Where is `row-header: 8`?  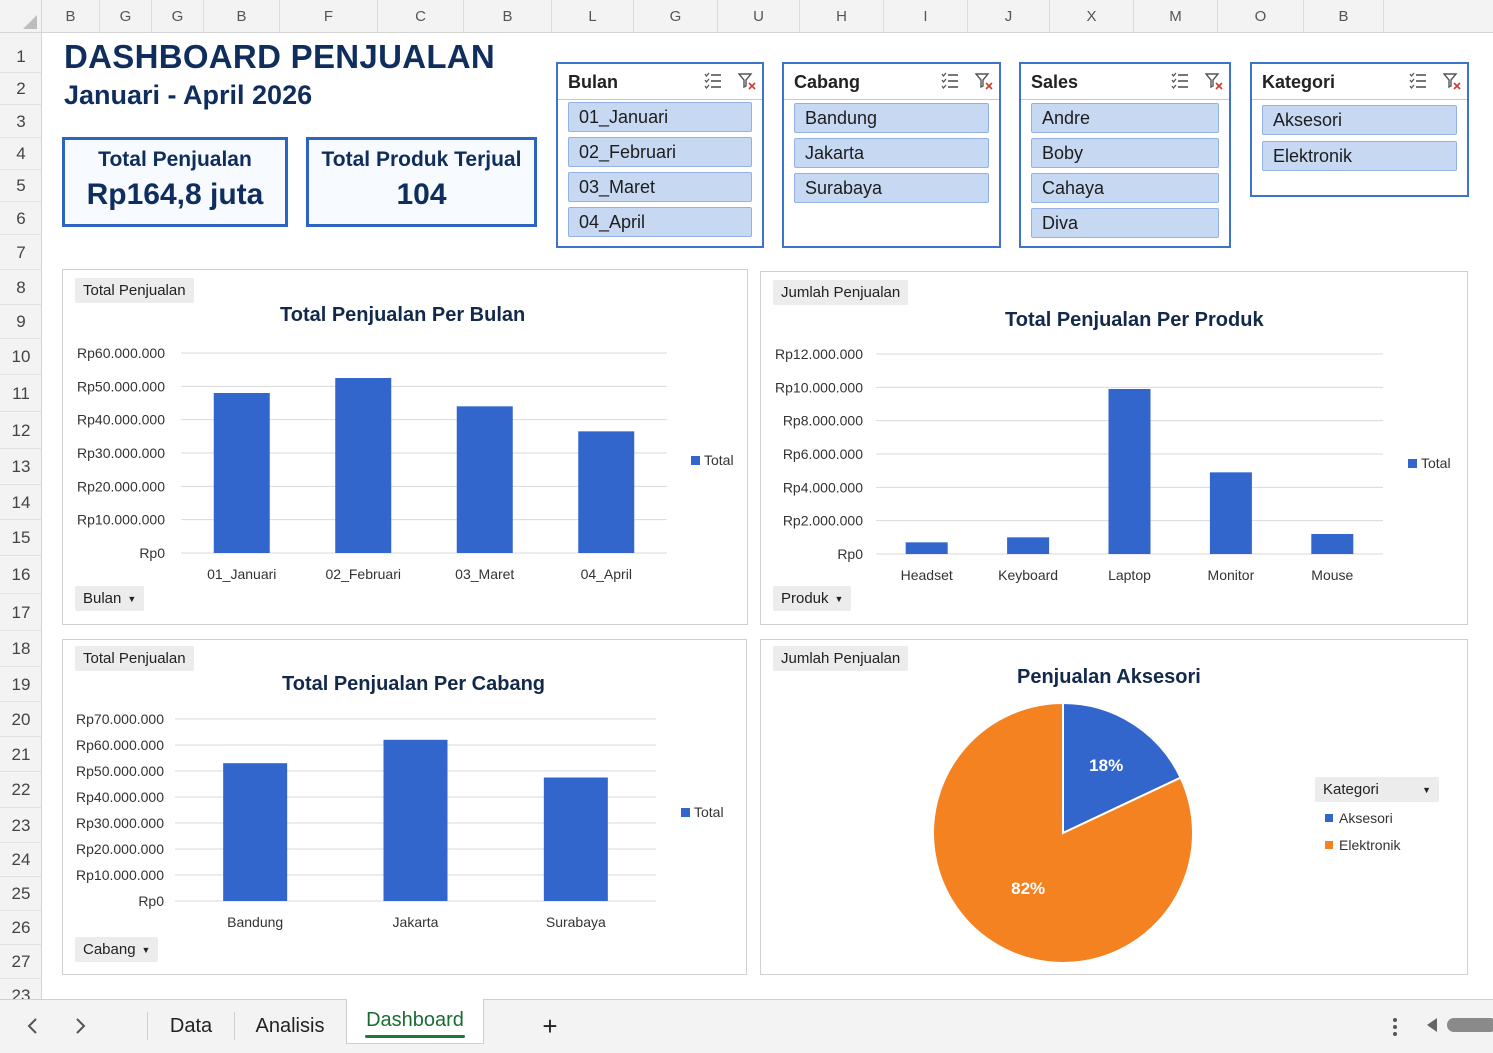 row-header: 8 is located at coordinates (20, 287).